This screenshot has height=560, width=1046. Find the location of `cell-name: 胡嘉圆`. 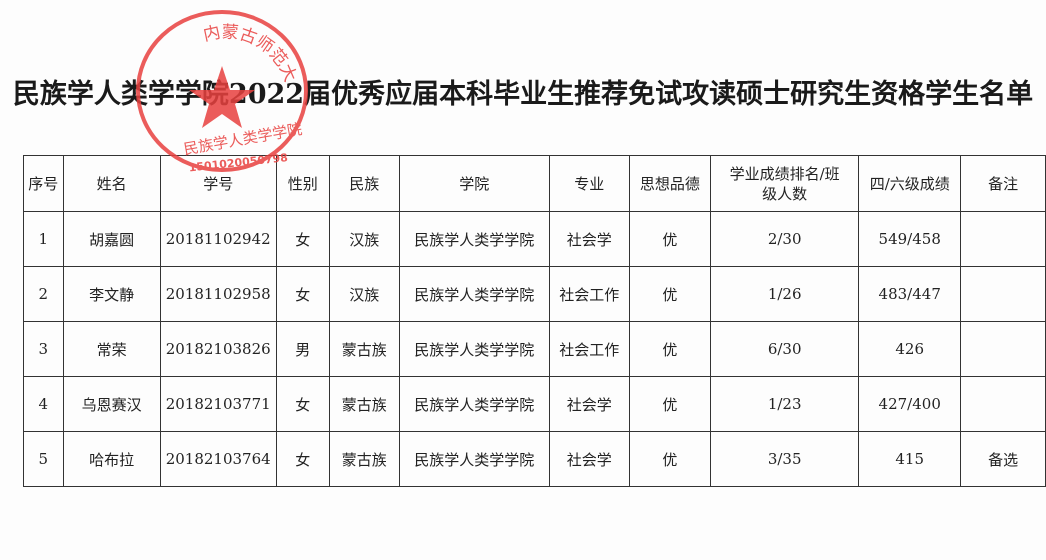

cell-name: 胡嘉圆 is located at coordinates (111, 239).